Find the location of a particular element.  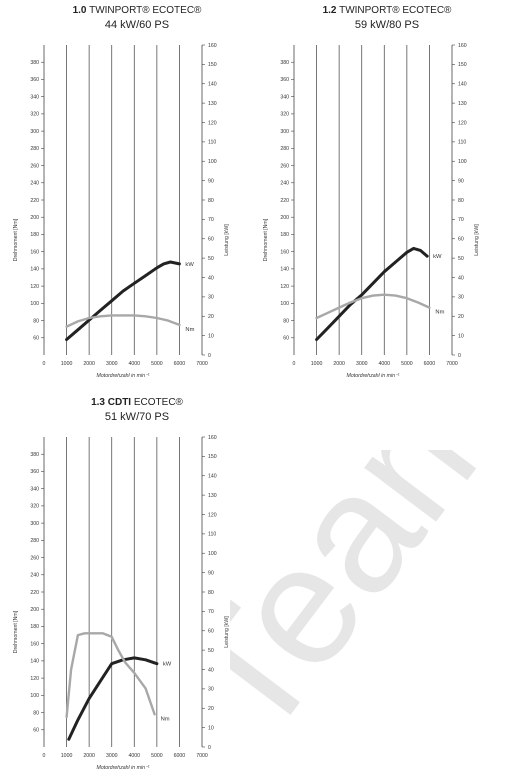

x-axis-label: Motordrehzahl in min⁻¹ is located at coordinates (123, 768).